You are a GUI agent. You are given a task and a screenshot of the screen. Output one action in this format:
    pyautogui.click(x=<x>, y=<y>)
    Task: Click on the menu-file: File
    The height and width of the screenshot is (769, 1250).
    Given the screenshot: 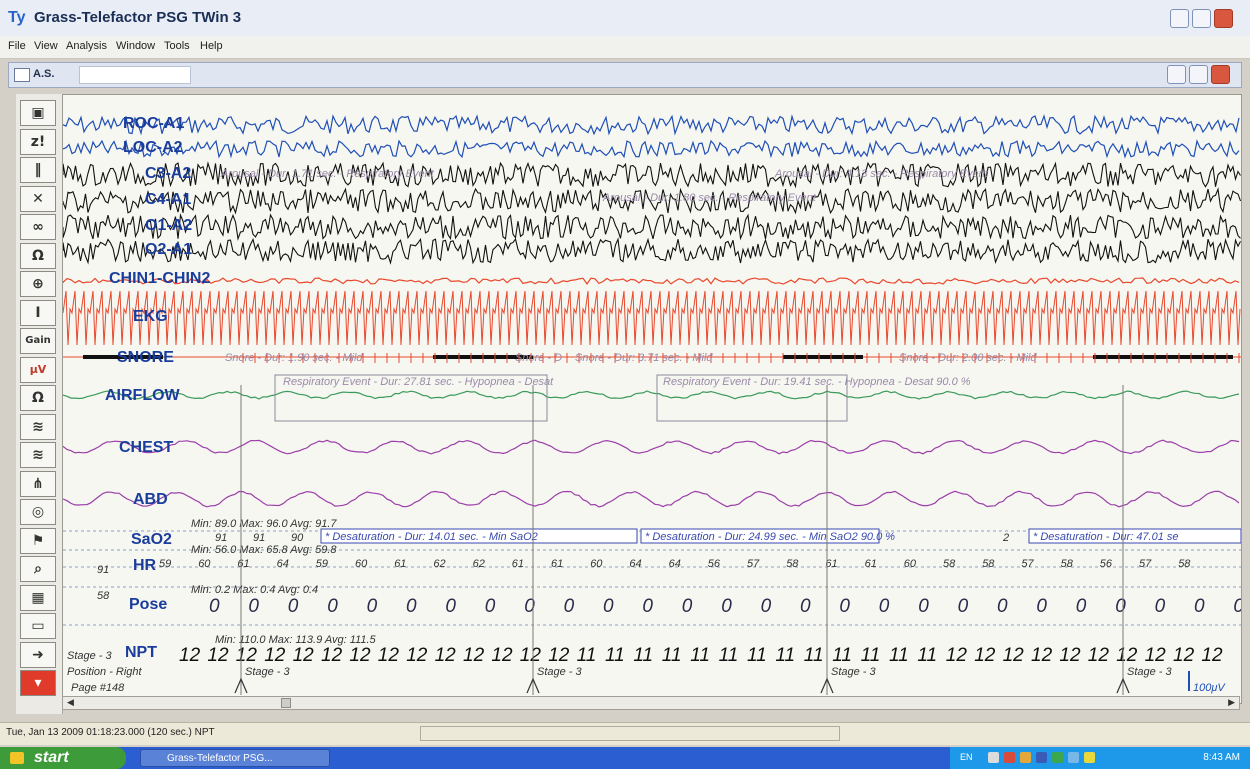 What is the action you would take?
    pyautogui.click(x=17, y=46)
    